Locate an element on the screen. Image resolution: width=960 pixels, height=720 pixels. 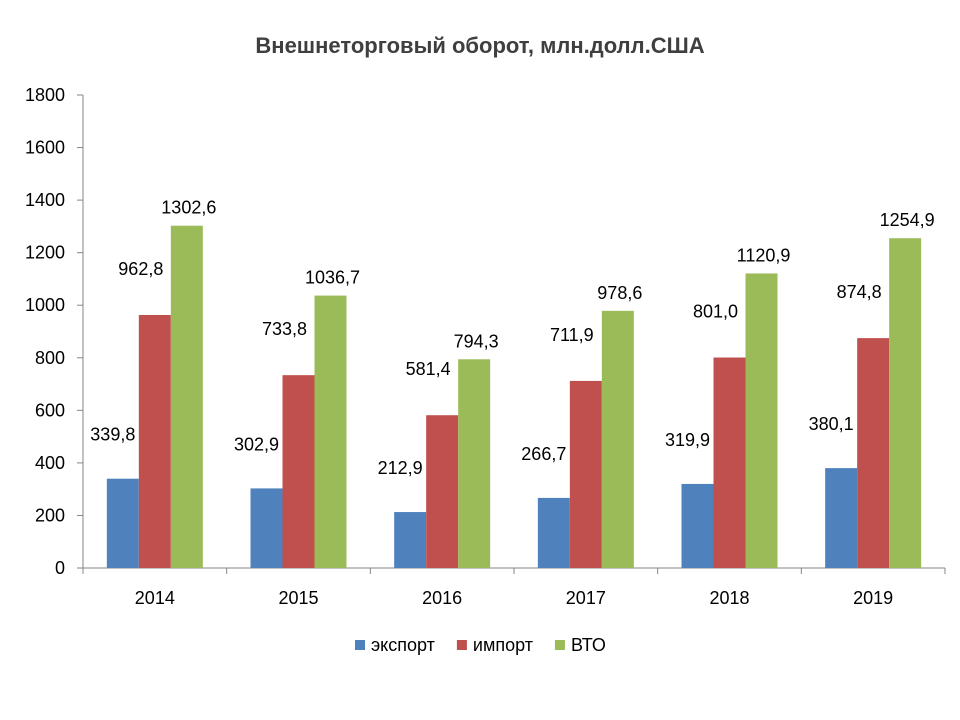
data-label: 801,0 is located at coordinates (715, 312).